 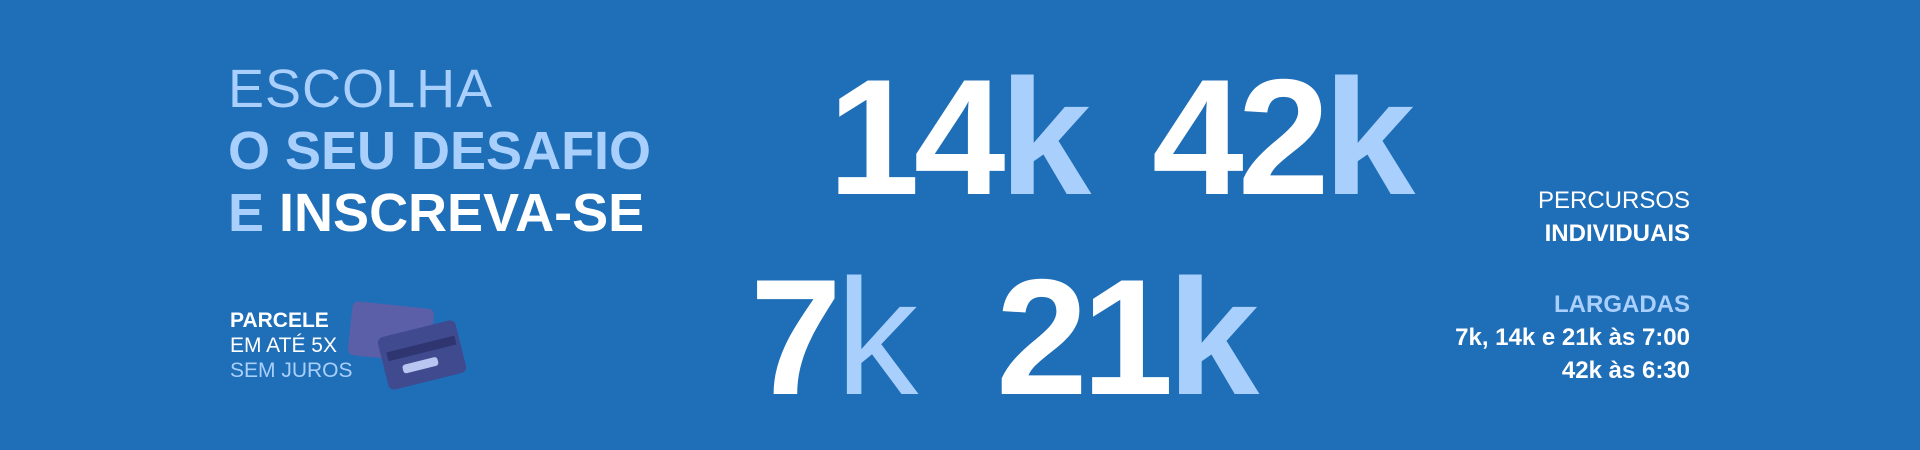 I want to click on distance-number: 14, so click(x=917, y=137).